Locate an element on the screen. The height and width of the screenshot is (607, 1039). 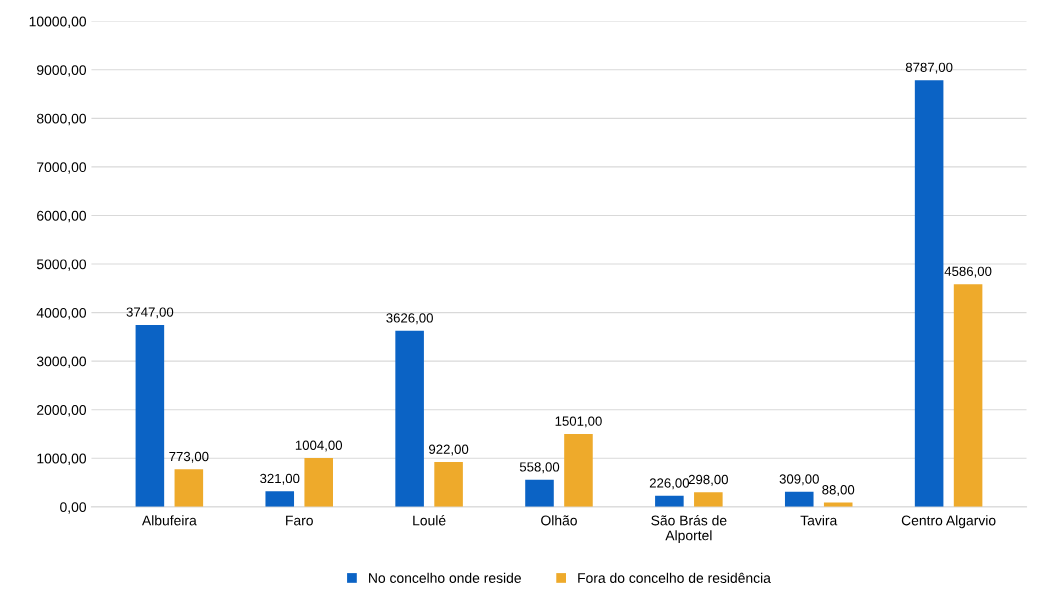
x-tick-label: São Brás de Alportel is located at coordinates (689, 529).